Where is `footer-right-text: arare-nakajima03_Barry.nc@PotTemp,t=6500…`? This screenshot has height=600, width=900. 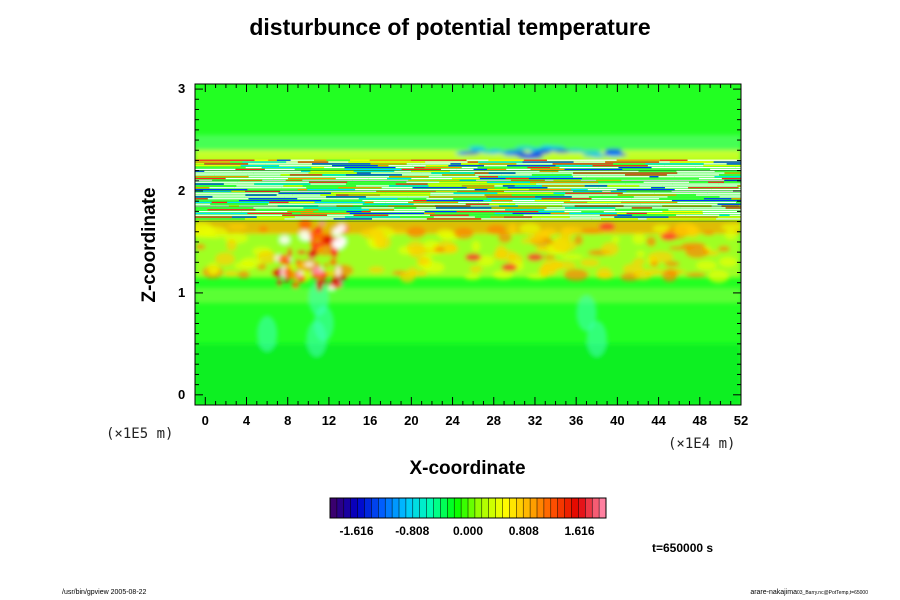 footer-right-text: arare-nakajima03_Barry.nc@PotTemp,t=6500… is located at coordinates (809, 592).